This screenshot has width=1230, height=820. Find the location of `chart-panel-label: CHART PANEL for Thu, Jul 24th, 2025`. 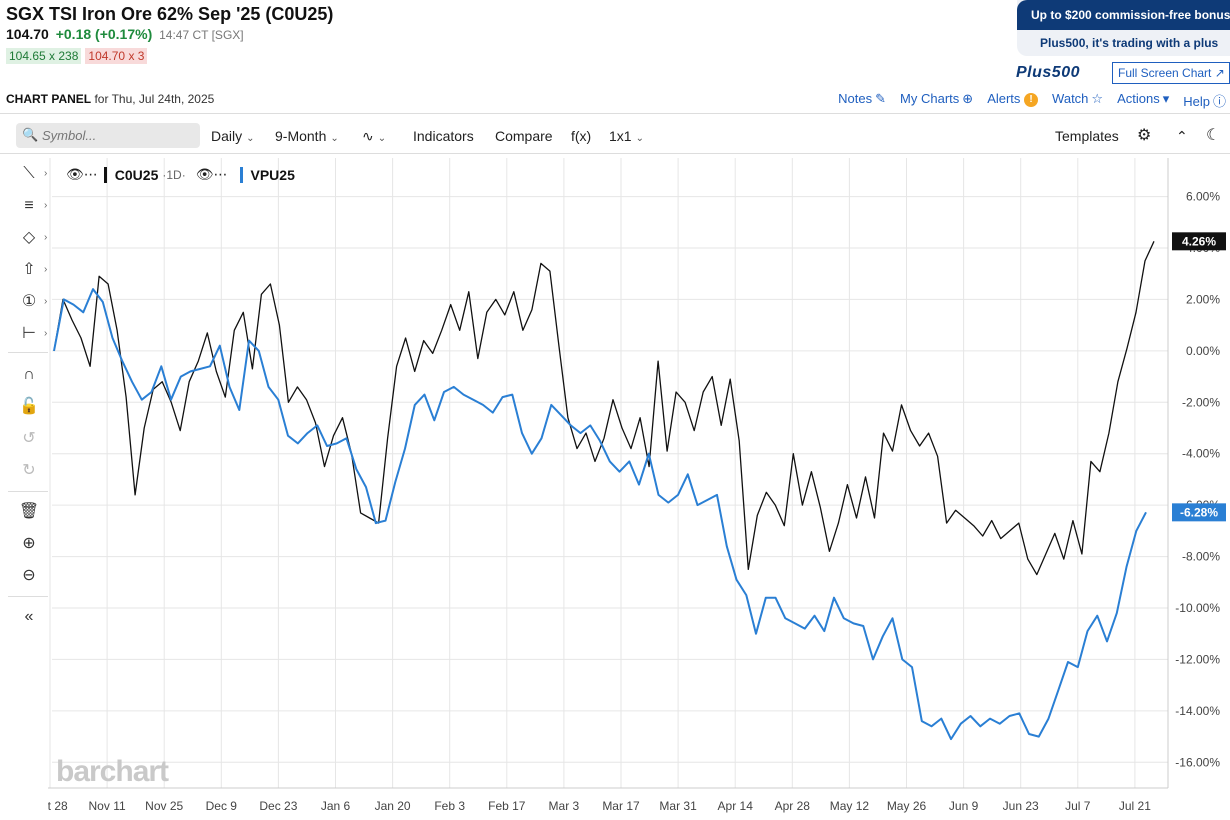

chart-panel-label: CHART PANEL for Thu, Jul 24th, 2025 is located at coordinates (110, 99).